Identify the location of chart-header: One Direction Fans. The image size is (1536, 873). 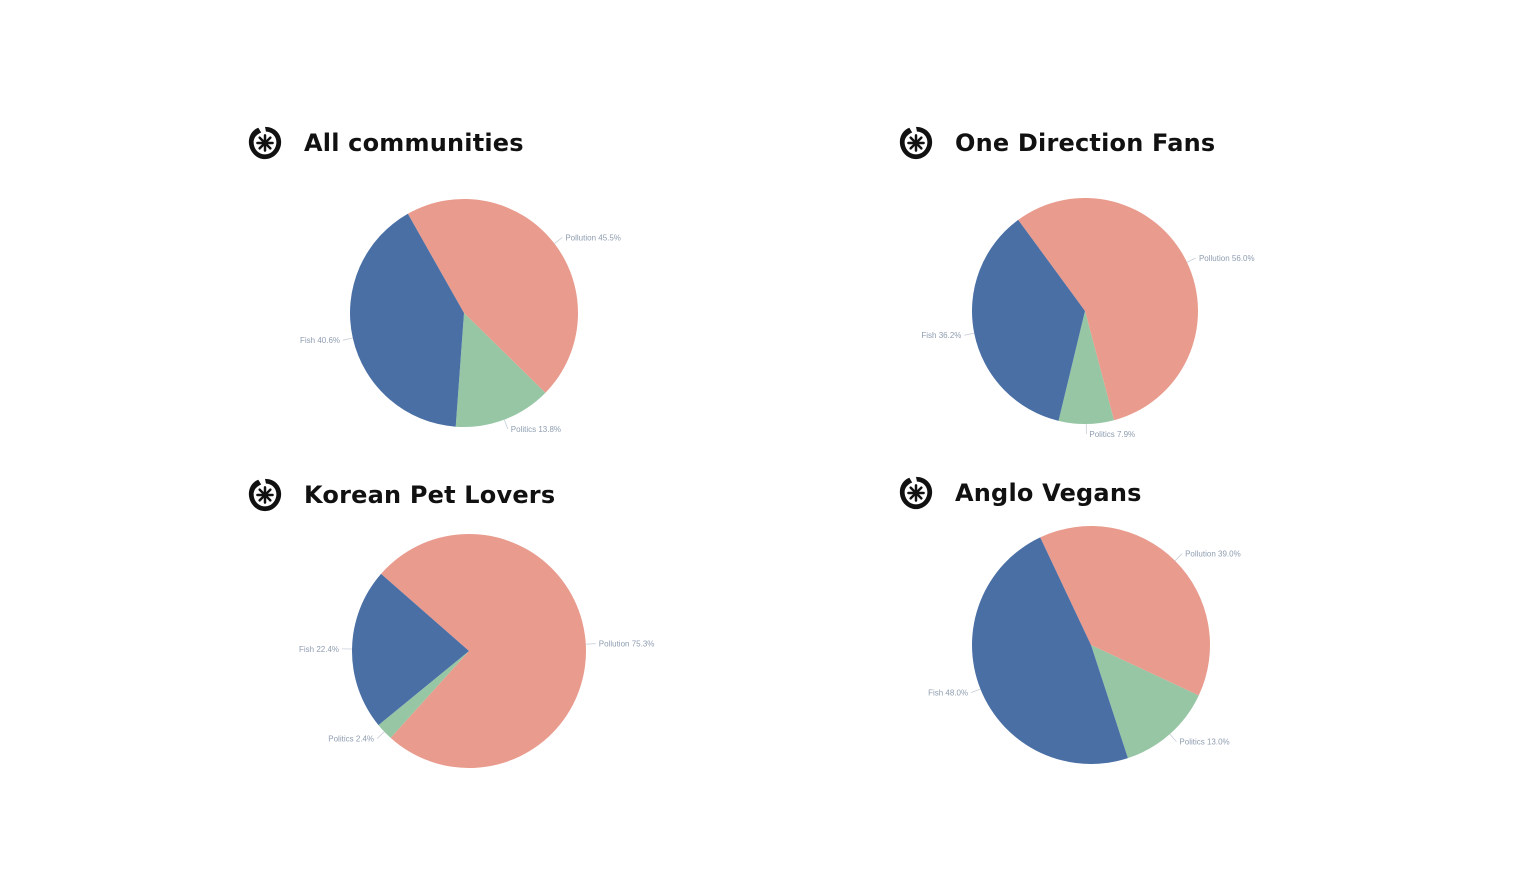
(1056, 143).